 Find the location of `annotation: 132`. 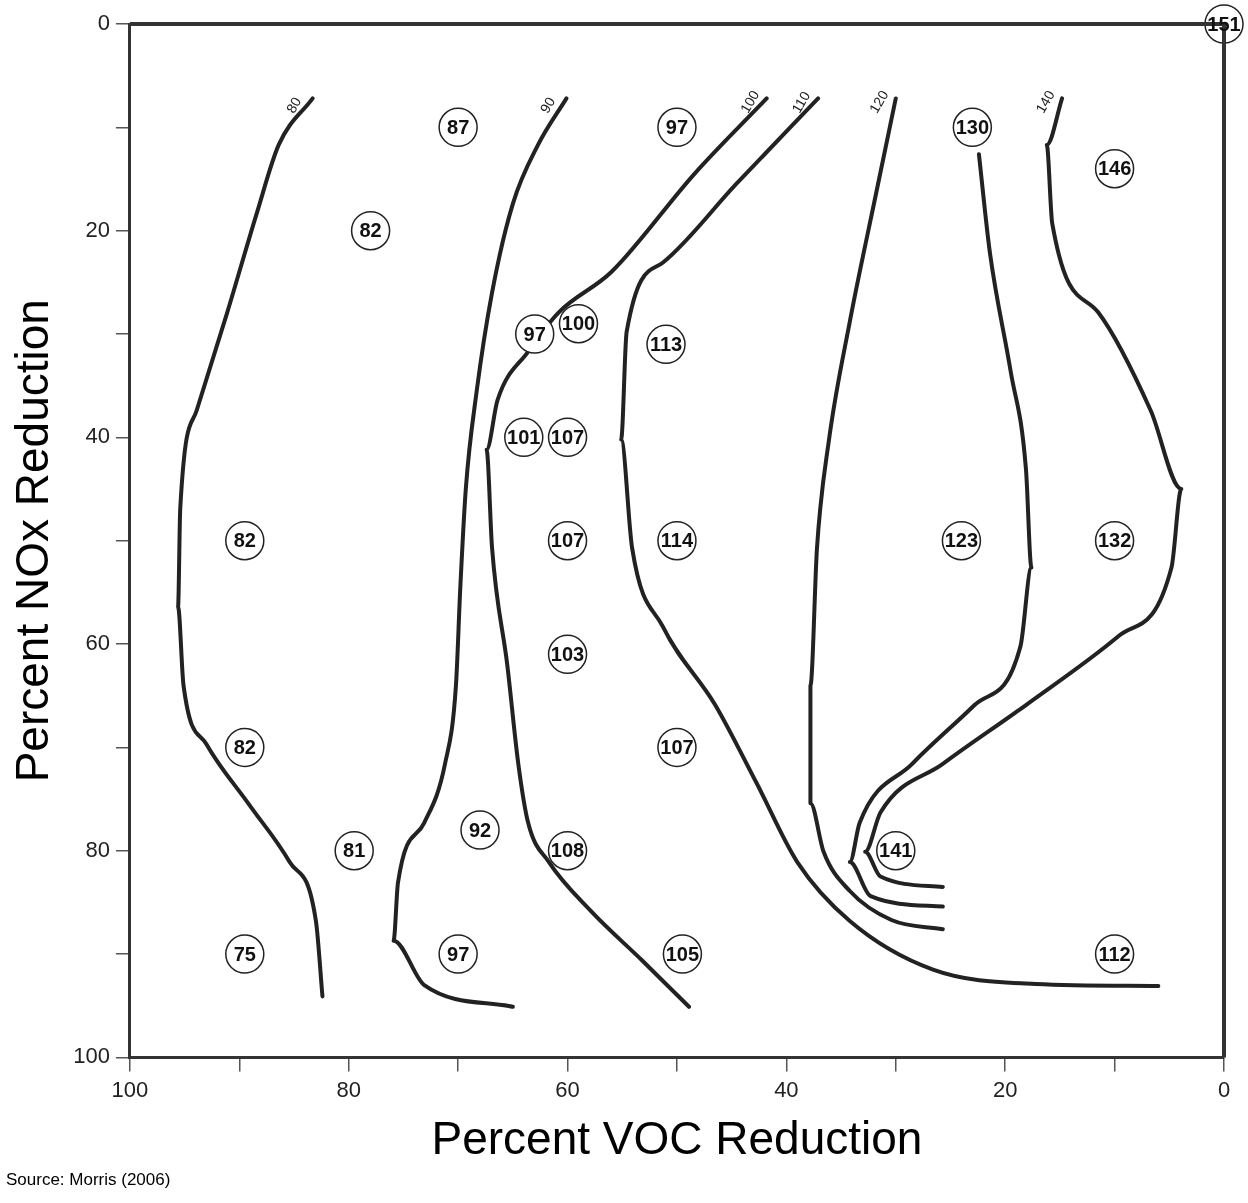

annotation: 132 is located at coordinates (1114, 540).